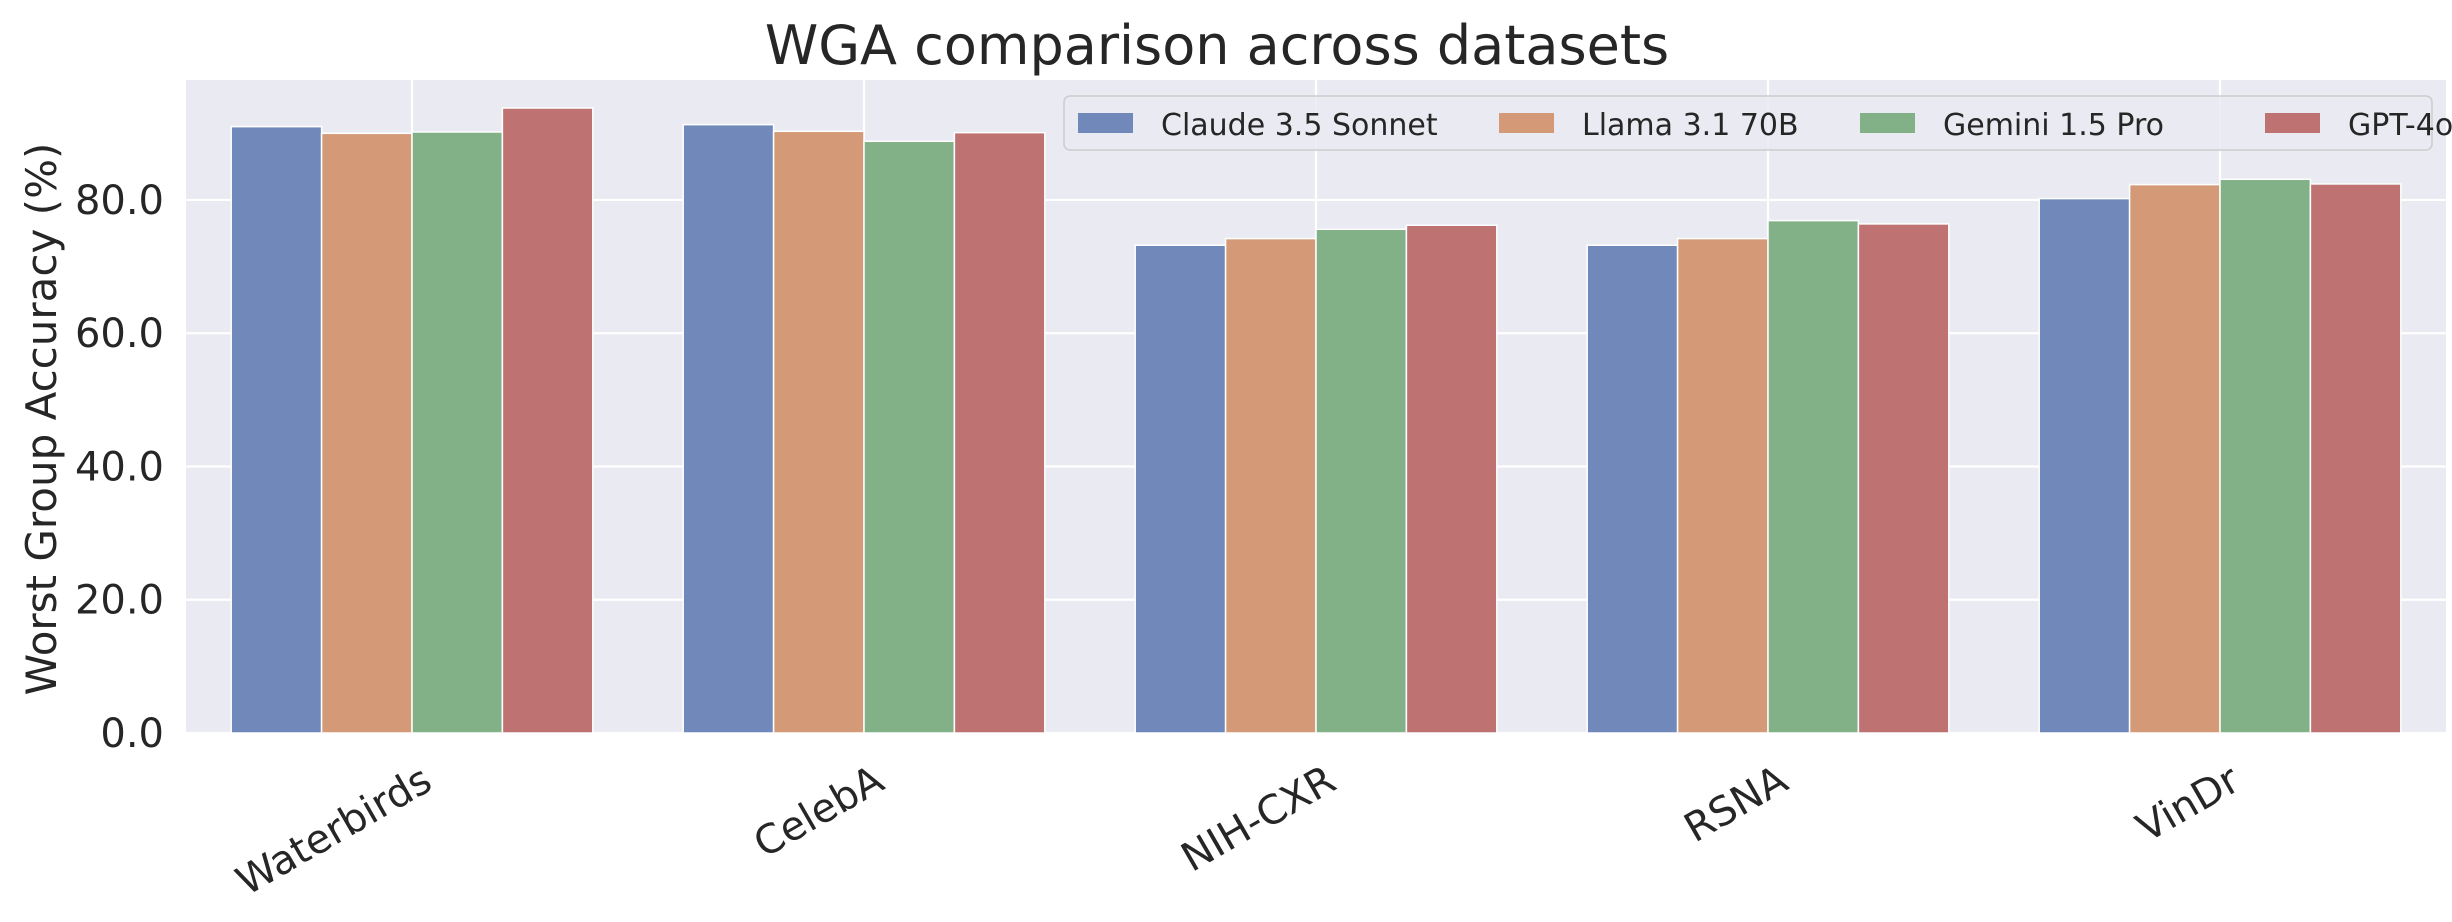 The height and width of the screenshot is (922, 2452). I want to click on x-tick-labels: Waterbirds CelebA NIH-CXR RSNA VinDr, so click(1238, 830).